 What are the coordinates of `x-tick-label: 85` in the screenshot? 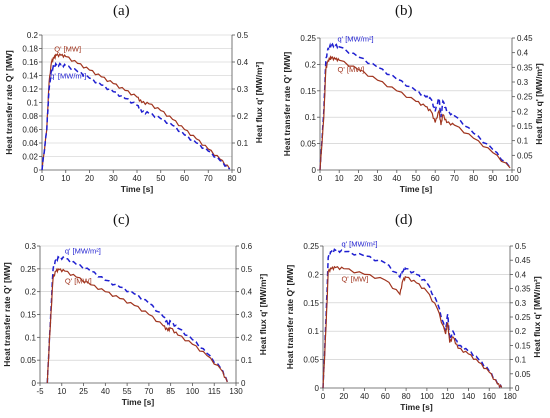 It's located at (170, 391).